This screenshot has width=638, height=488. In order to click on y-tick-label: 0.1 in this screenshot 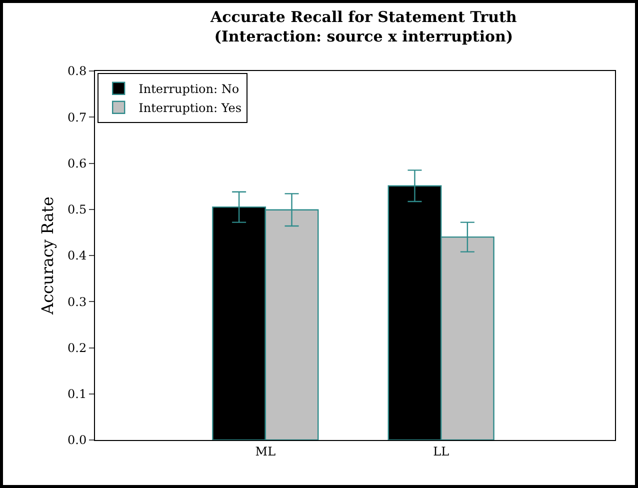, I will do `click(77, 394)`.